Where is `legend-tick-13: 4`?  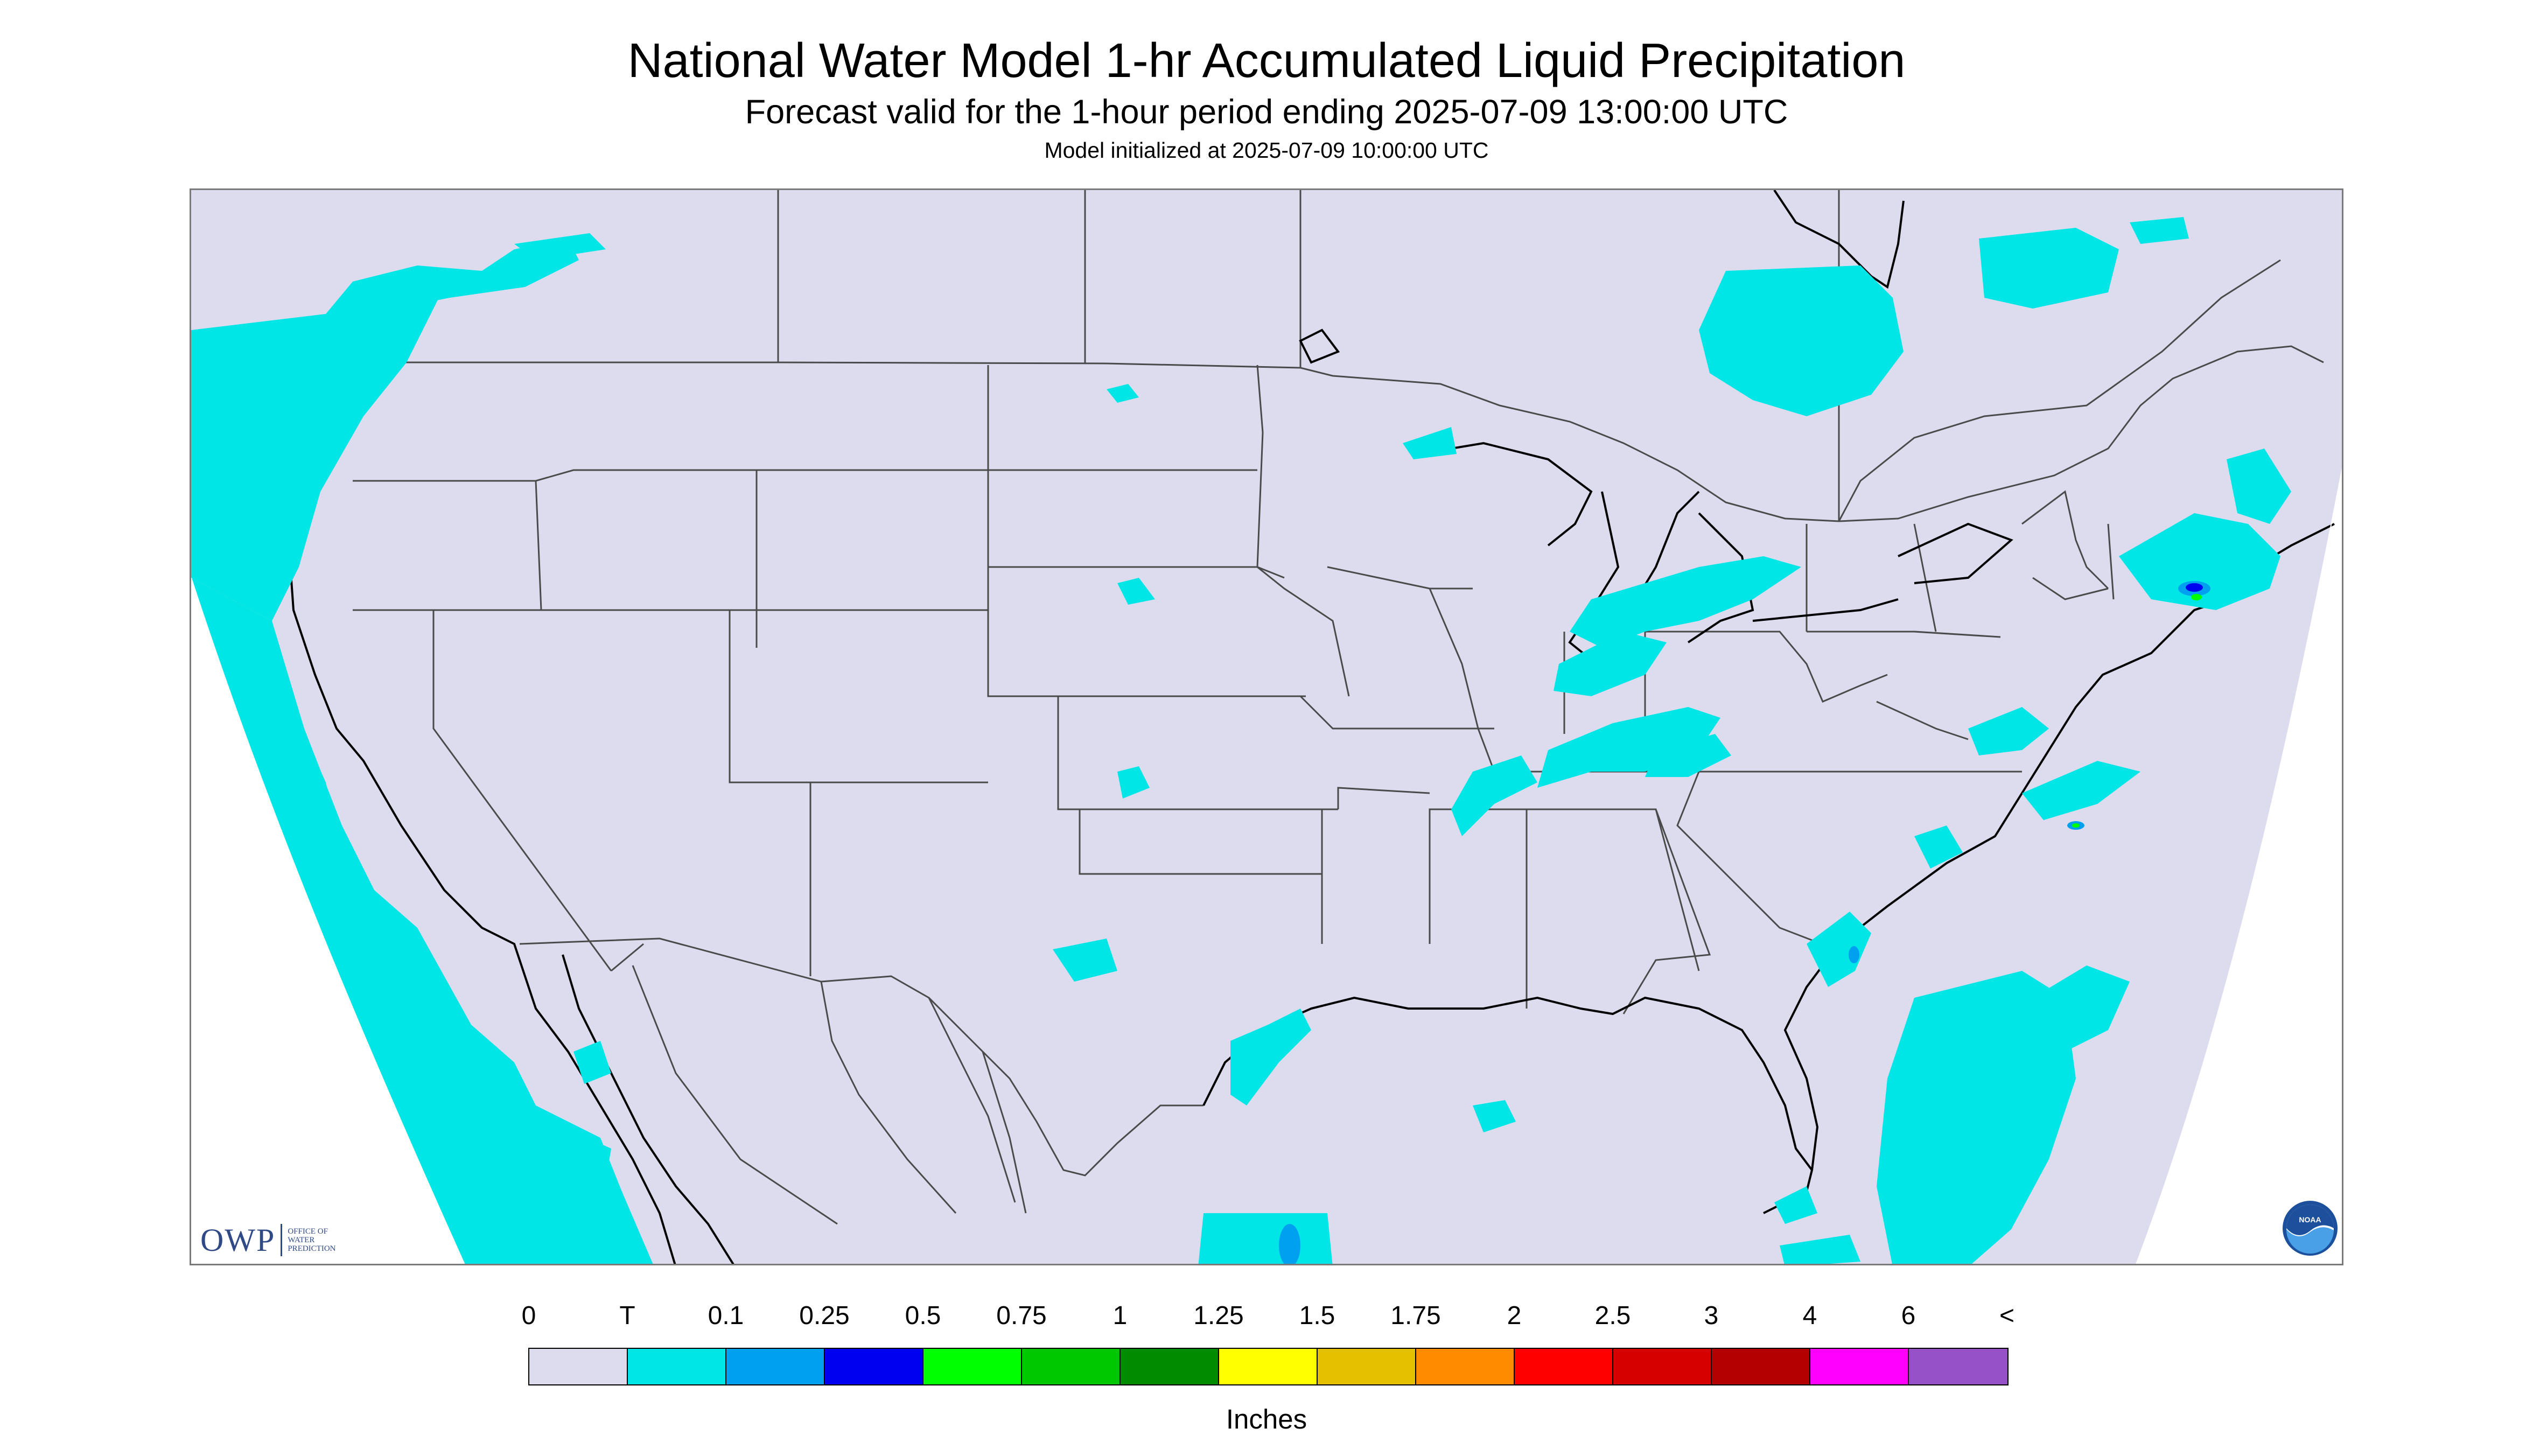
legend-tick-13: 4 is located at coordinates (1810, 1315).